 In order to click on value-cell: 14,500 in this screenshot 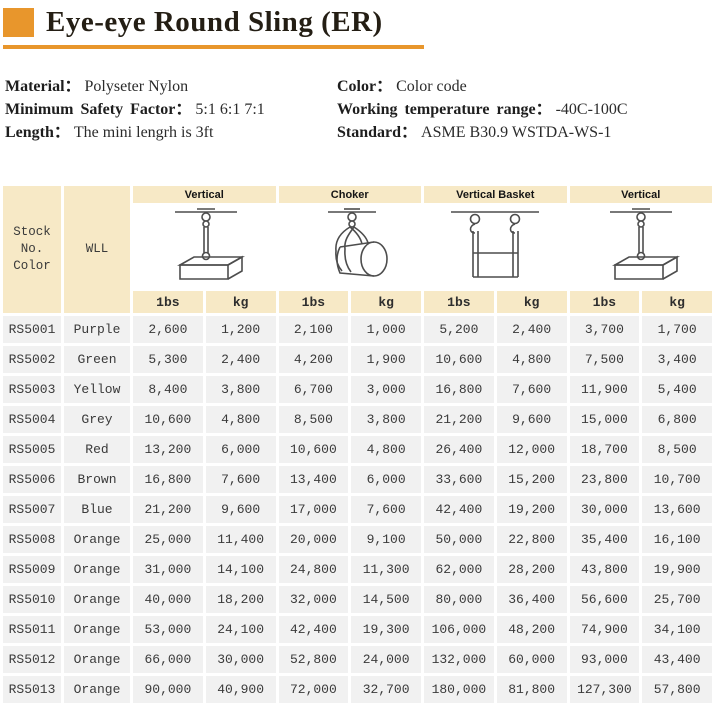, I will do `click(386, 599)`.